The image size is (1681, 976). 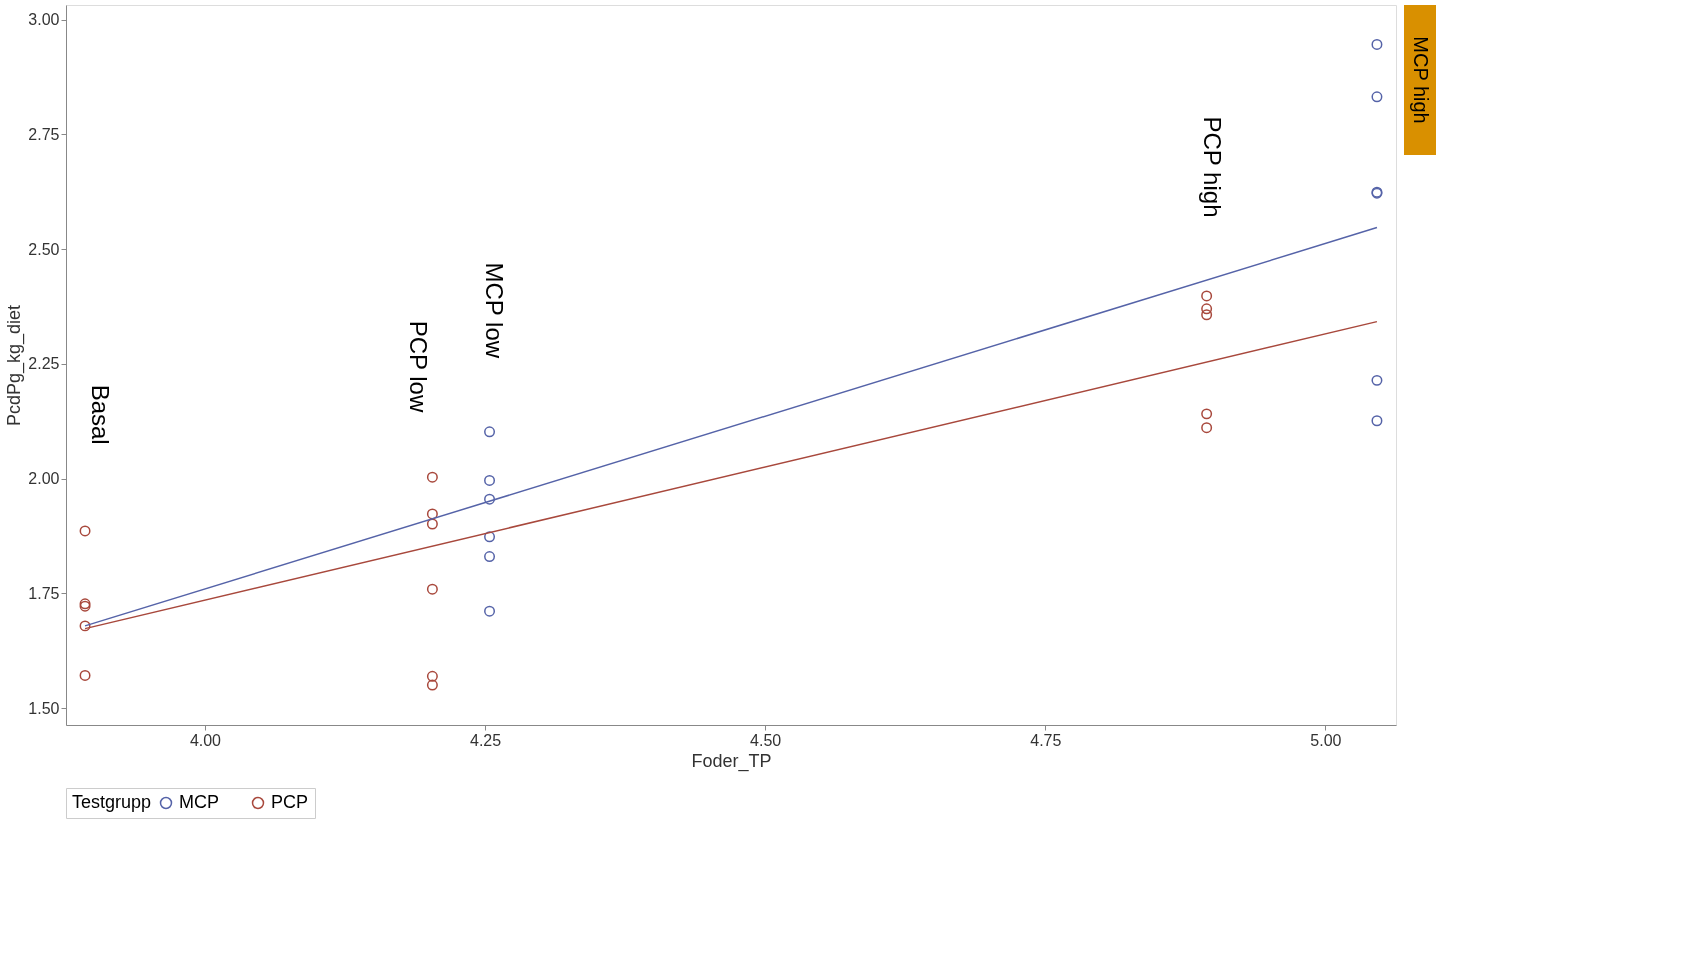 What do you see at coordinates (205, 740) in the screenshot?
I see `x-tick-label: 4.00` at bounding box center [205, 740].